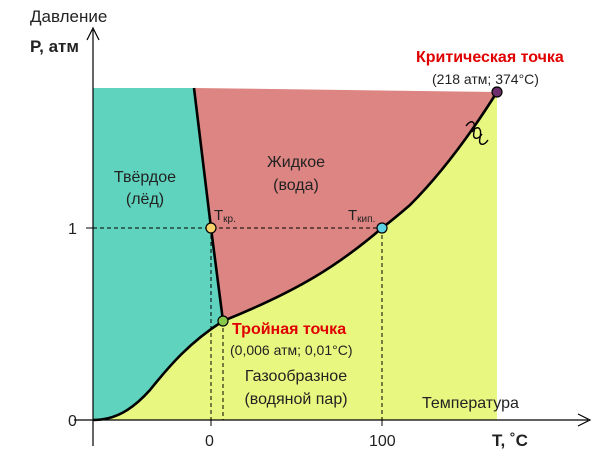 The image size is (600, 456). Describe the element at coordinates (145, 177) in the screenshot. I see `solid-region-label: Твёрдое` at that location.